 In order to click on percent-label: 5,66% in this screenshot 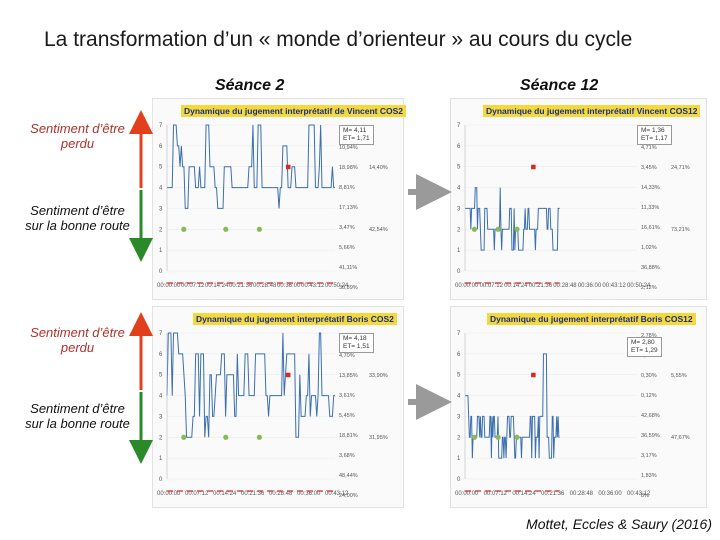, I will do `click(347, 248)`.